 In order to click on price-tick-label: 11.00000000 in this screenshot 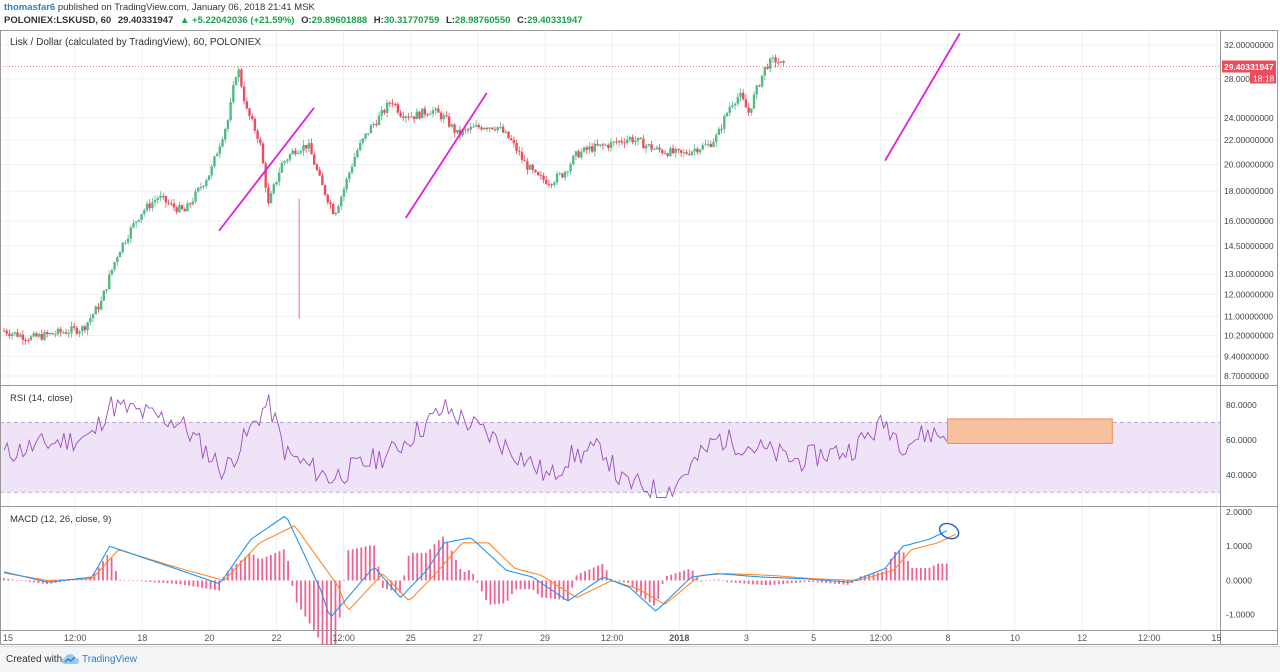, I will do `click(1248, 316)`.